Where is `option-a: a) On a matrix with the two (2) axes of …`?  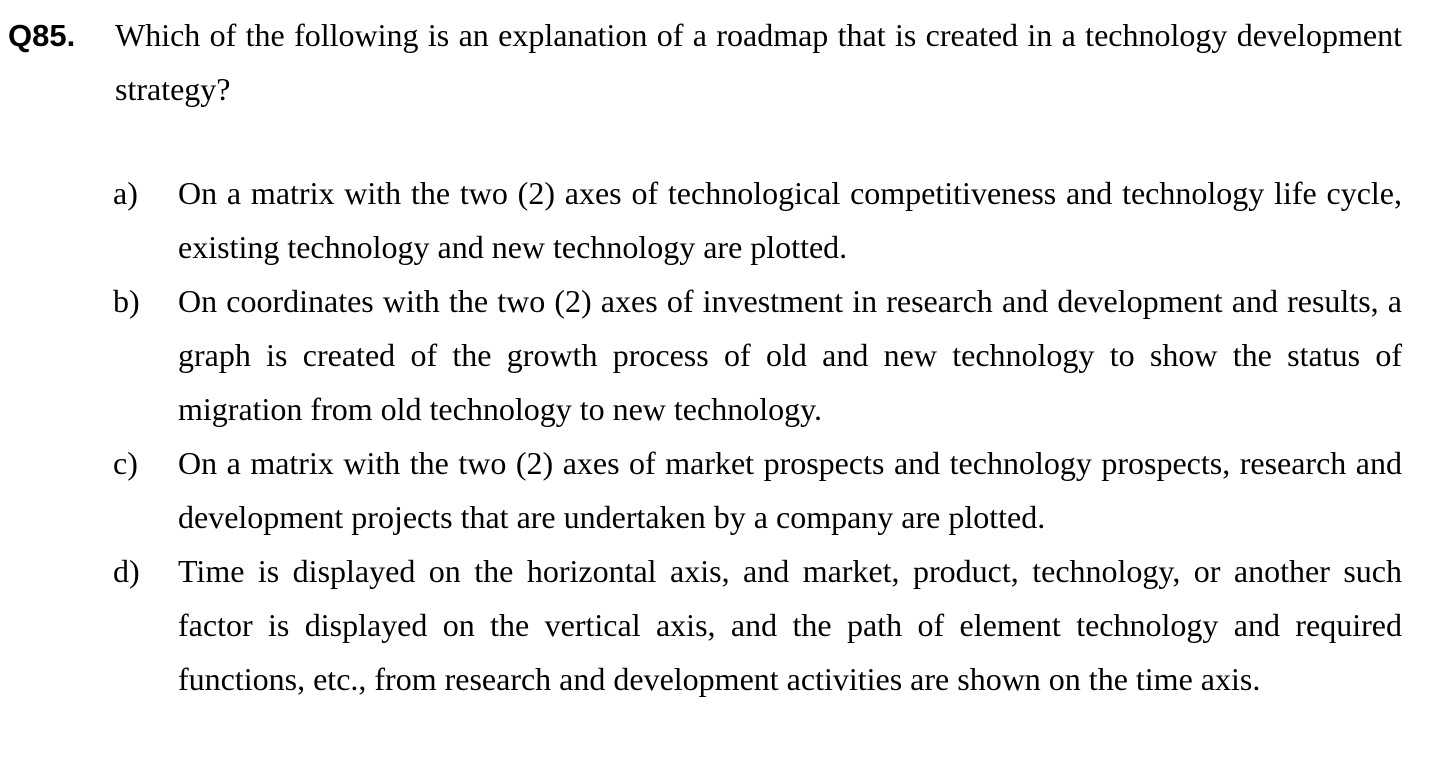 option-a: a) On a matrix with the two (2) axes of … is located at coordinates (757, 220).